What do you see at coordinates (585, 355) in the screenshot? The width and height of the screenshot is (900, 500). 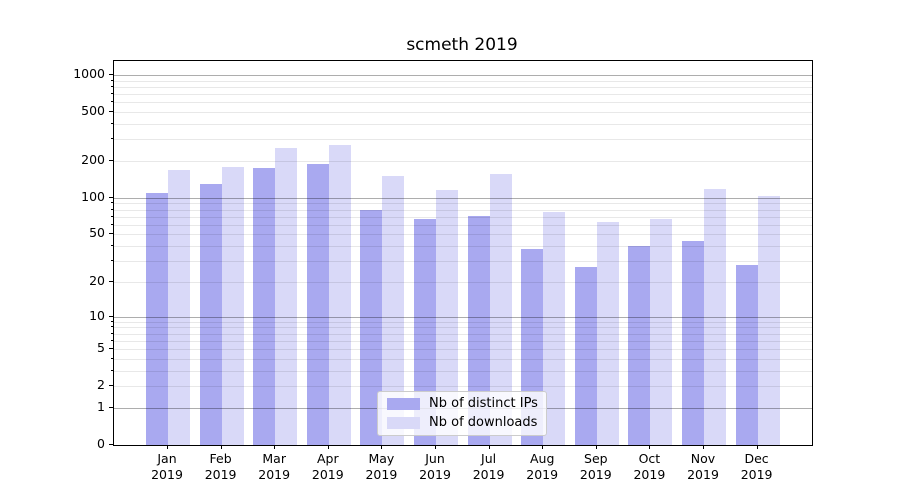 I see `bar-distinct-ips-sep` at bounding box center [585, 355].